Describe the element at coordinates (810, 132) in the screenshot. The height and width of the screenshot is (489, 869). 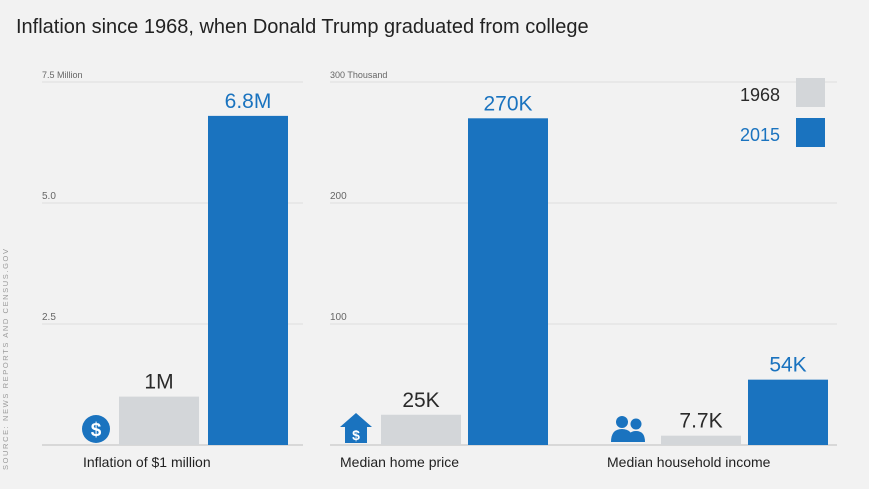
I see `legend-swatch-2015` at that location.